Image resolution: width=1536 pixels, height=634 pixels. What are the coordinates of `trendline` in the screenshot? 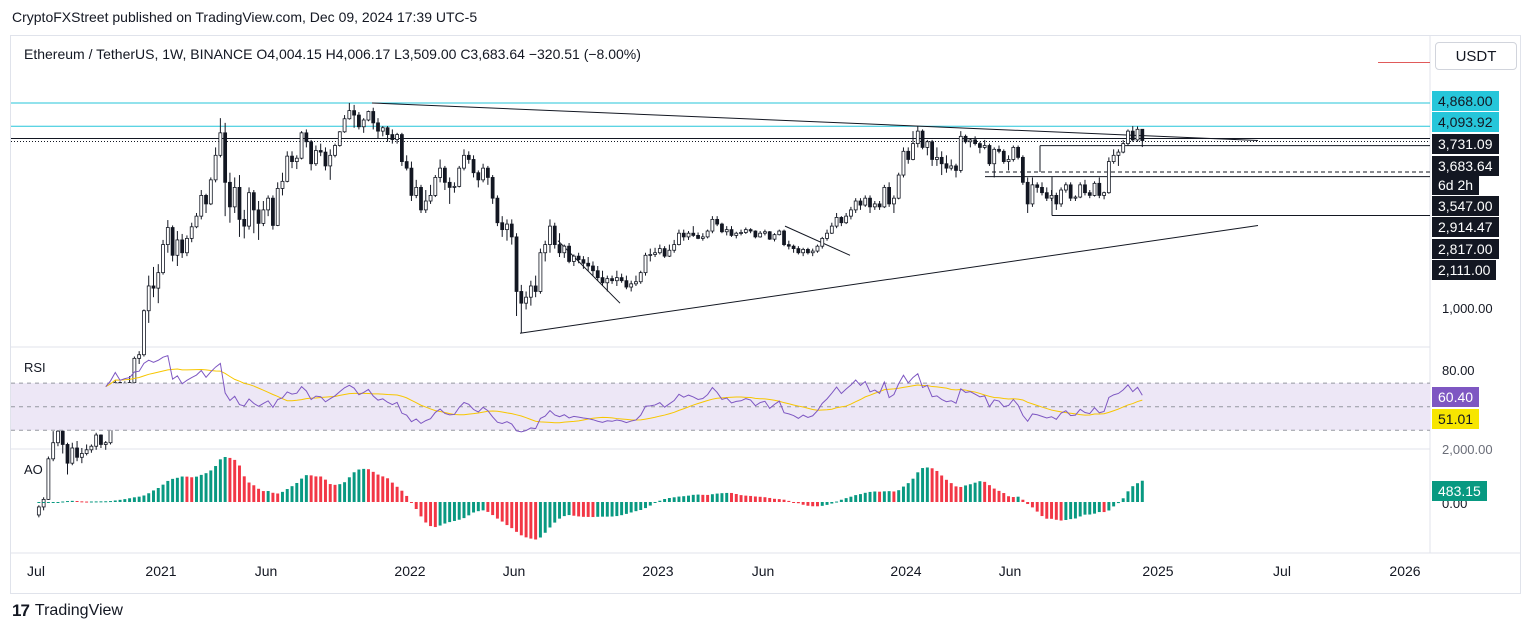 It's located at (815, 122).